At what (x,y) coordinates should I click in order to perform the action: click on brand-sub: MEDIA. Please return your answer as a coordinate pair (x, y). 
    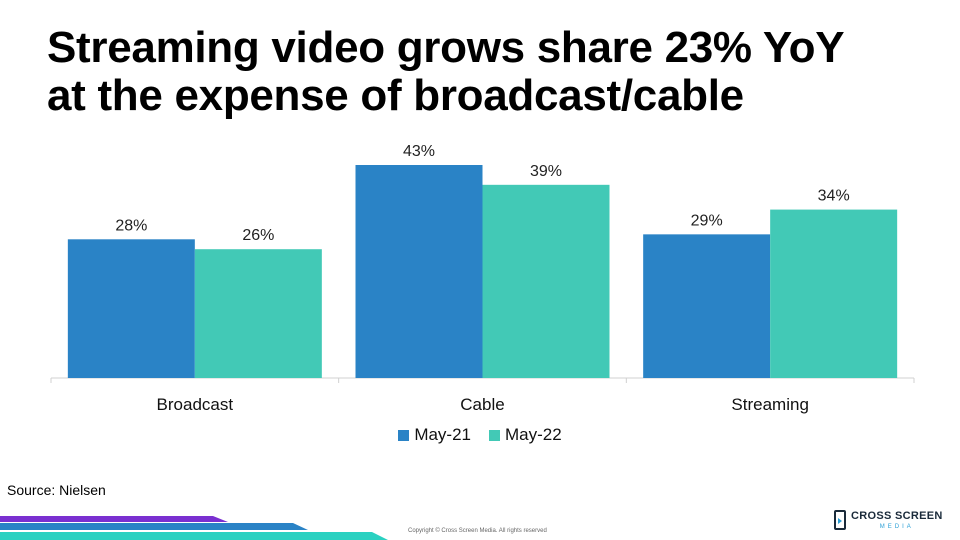
    Looking at the image, I should click on (896, 526).